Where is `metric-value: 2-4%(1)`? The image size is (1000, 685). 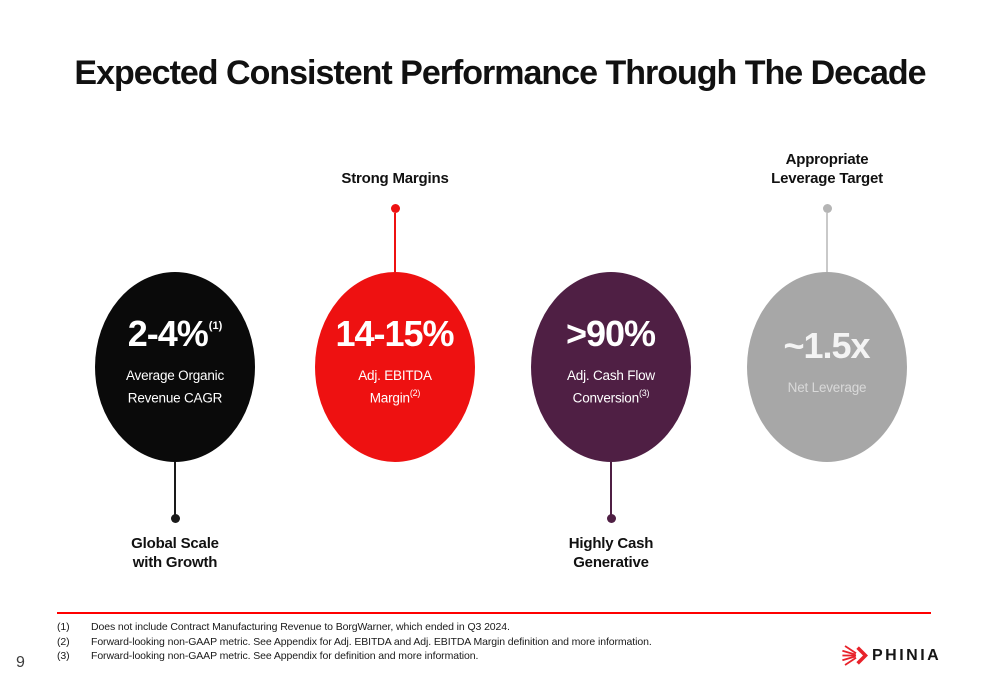
metric-value: 2-4%(1) is located at coordinates (175, 334).